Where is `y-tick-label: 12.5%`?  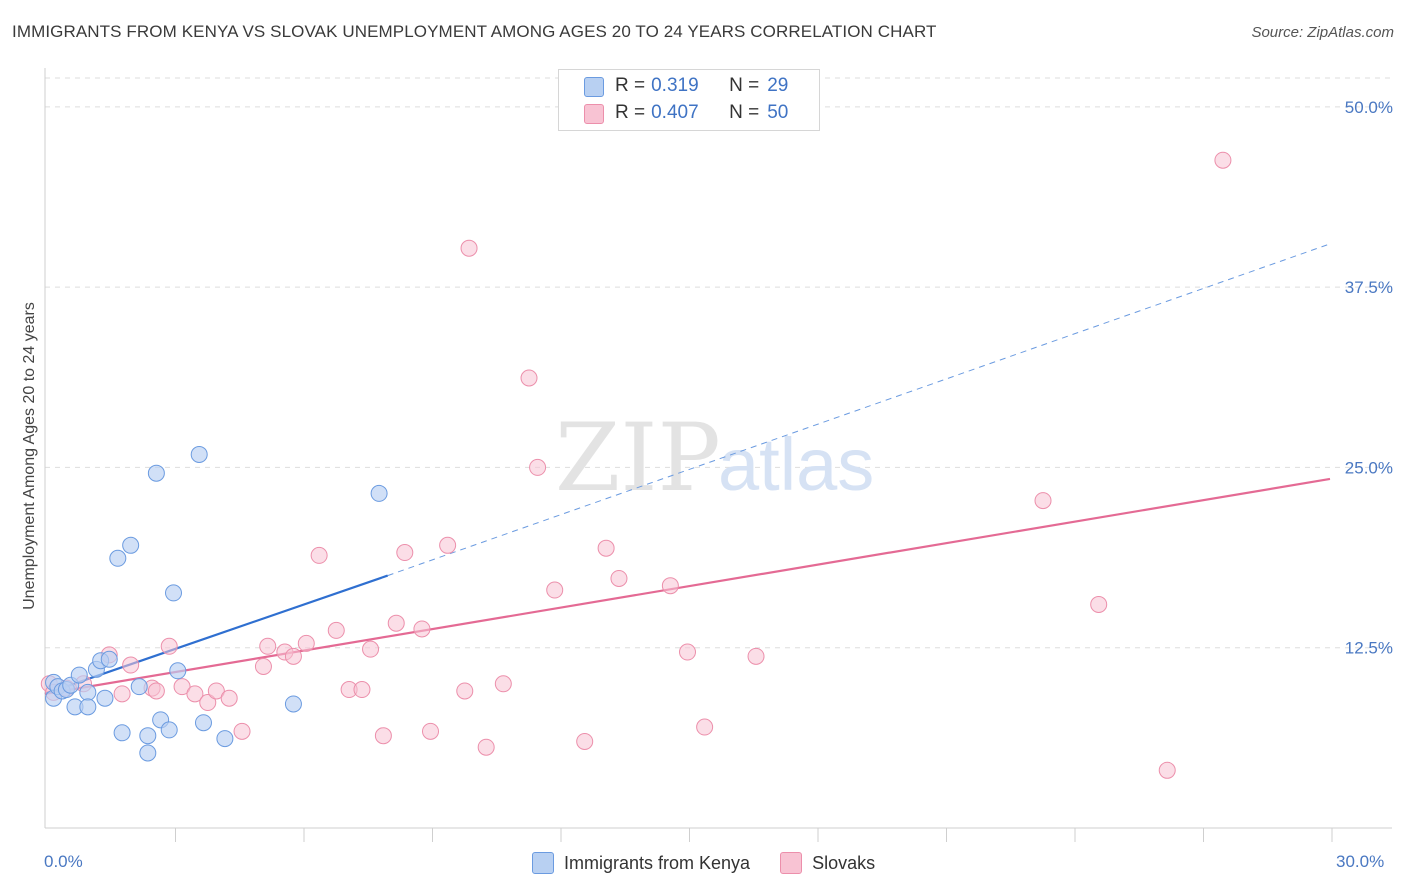 y-tick-label: 12.5% is located at coordinates (1369, 648).